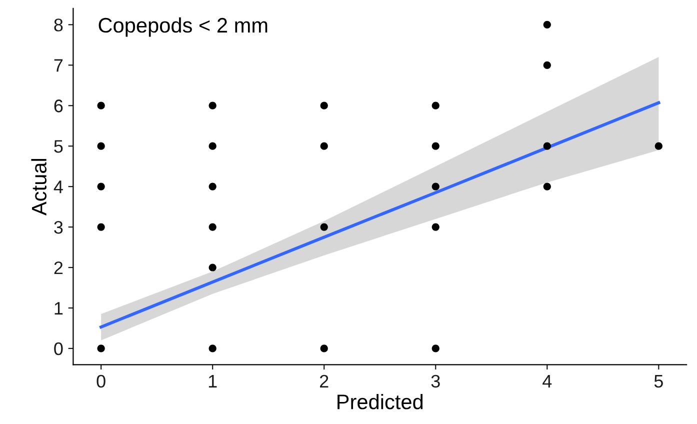 The height and width of the screenshot is (424, 697). Describe the element at coordinates (58, 267) in the screenshot. I see `y-tick-label: 2` at that location.